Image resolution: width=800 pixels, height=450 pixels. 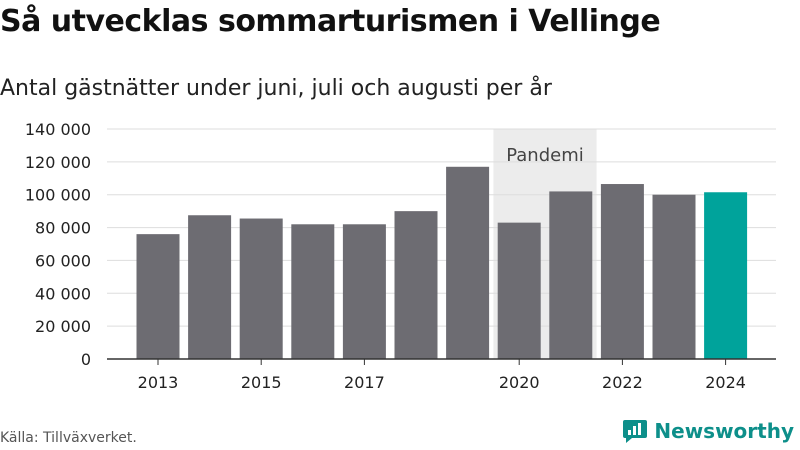 What do you see at coordinates (86, 359) in the screenshot?
I see `y-tick-label: 0` at bounding box center [86, 359].